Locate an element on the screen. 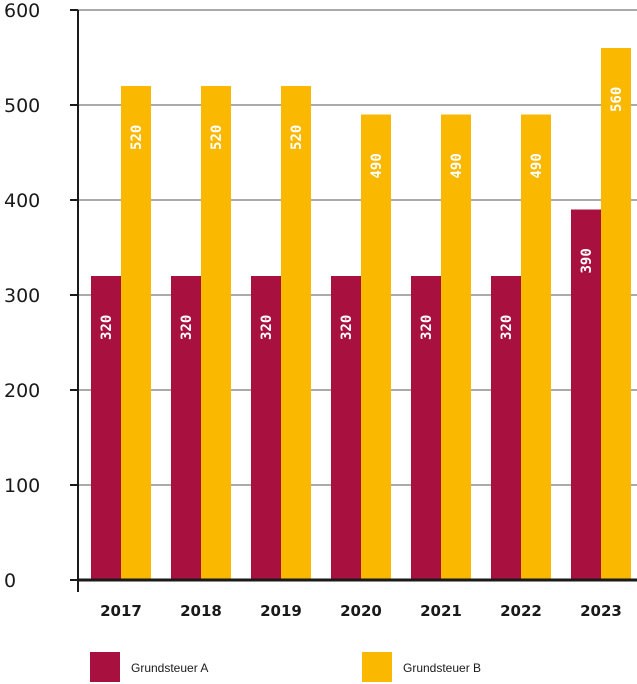 The image size is (637, 684). legend-item-a: Grundsteuer A is located at coordinates (149, 667).